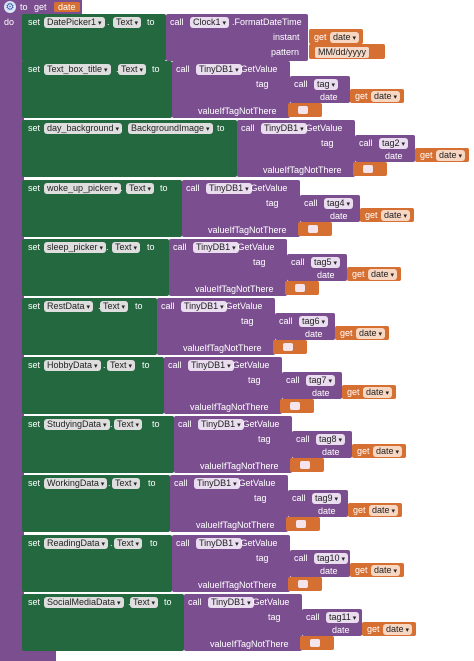 This screenshot has width=474, height=661. I want to click on component-selector: WorkingData, so click(76, 483).